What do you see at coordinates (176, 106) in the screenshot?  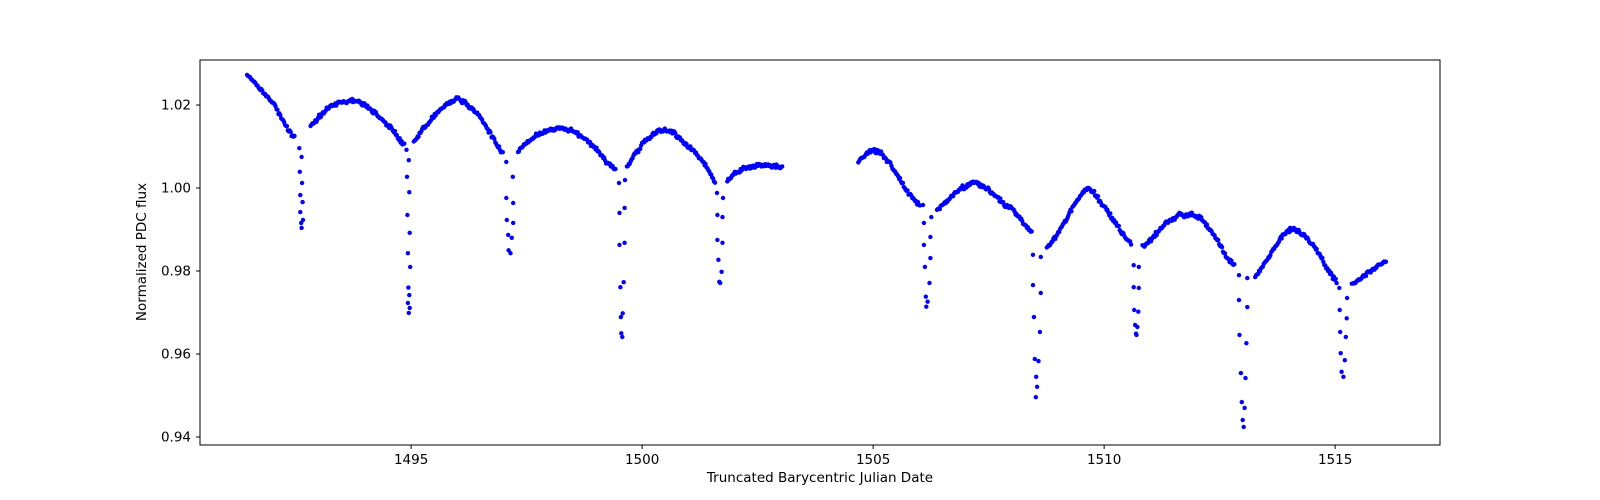 I see `y-tick-label: 1.02` at bounding box center [176, 106].